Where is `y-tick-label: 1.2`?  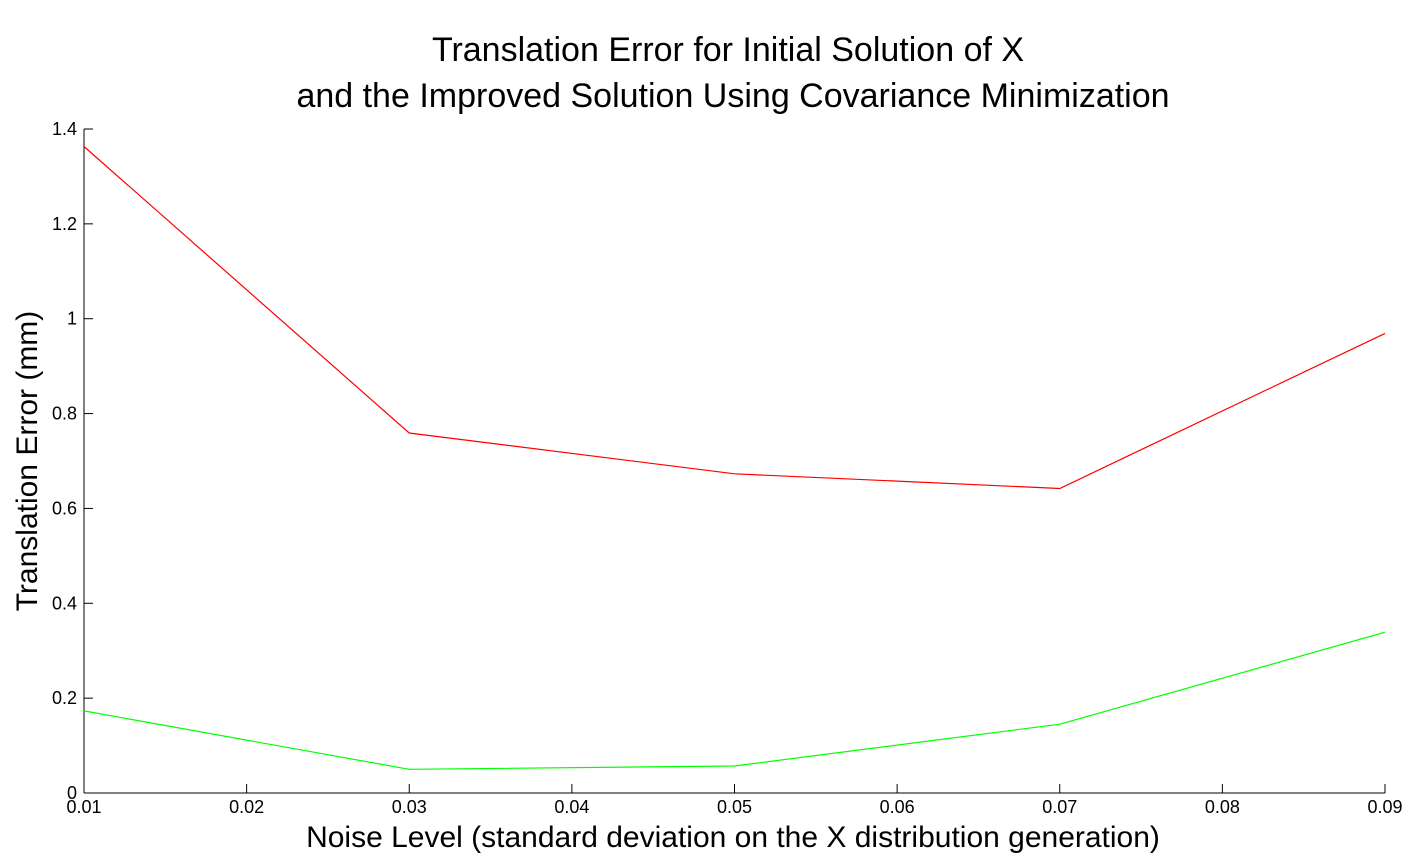
y-tick-label: 1.2 is located at coordinates (64, 224).